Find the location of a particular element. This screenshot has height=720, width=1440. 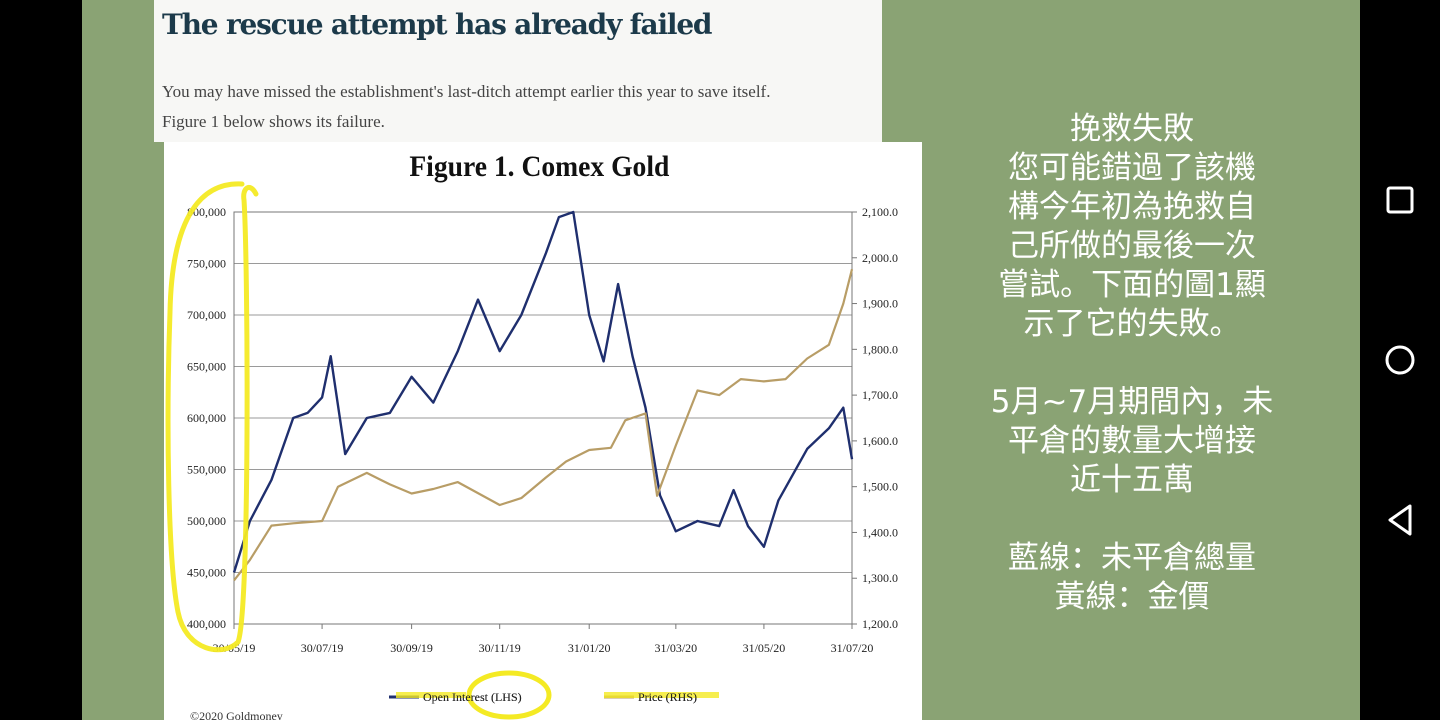

notes-block-2: 5月~7月期間內，未 平倉的數量大增接 近十五萬 is located at coordinates (1132, 441).